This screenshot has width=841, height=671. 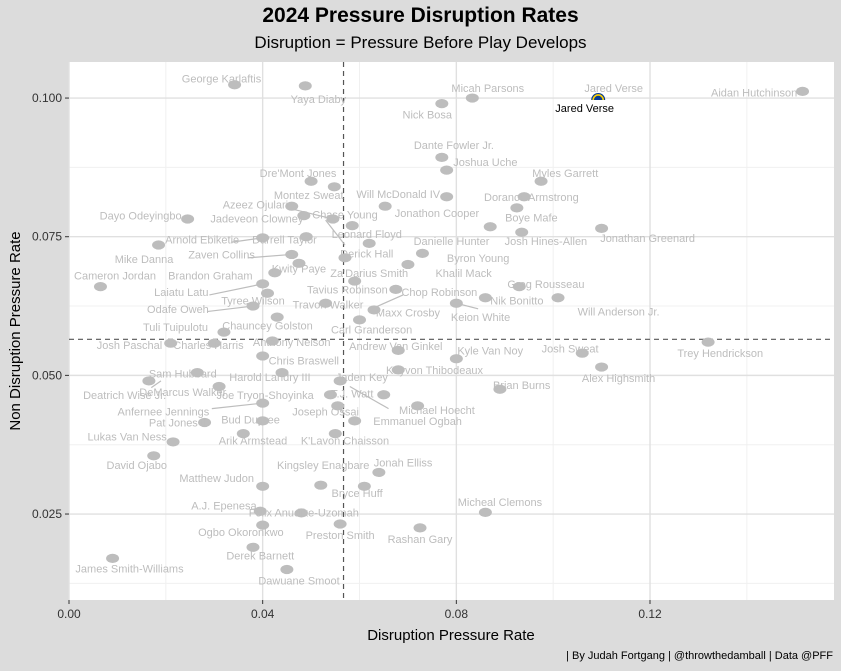 I want to click on point-label: Byron Young, so click(x=478, y=259).